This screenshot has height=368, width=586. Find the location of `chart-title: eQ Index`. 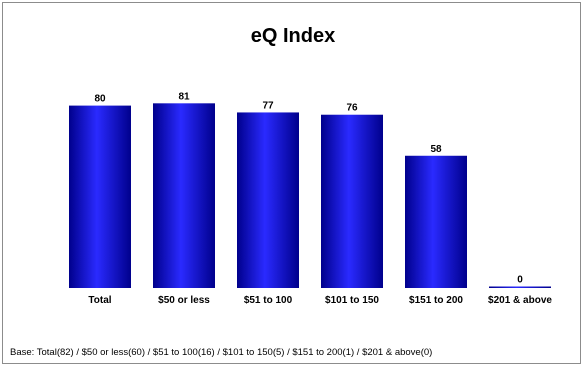

chart-title: eQ Index is located at coordinates (293, 36).